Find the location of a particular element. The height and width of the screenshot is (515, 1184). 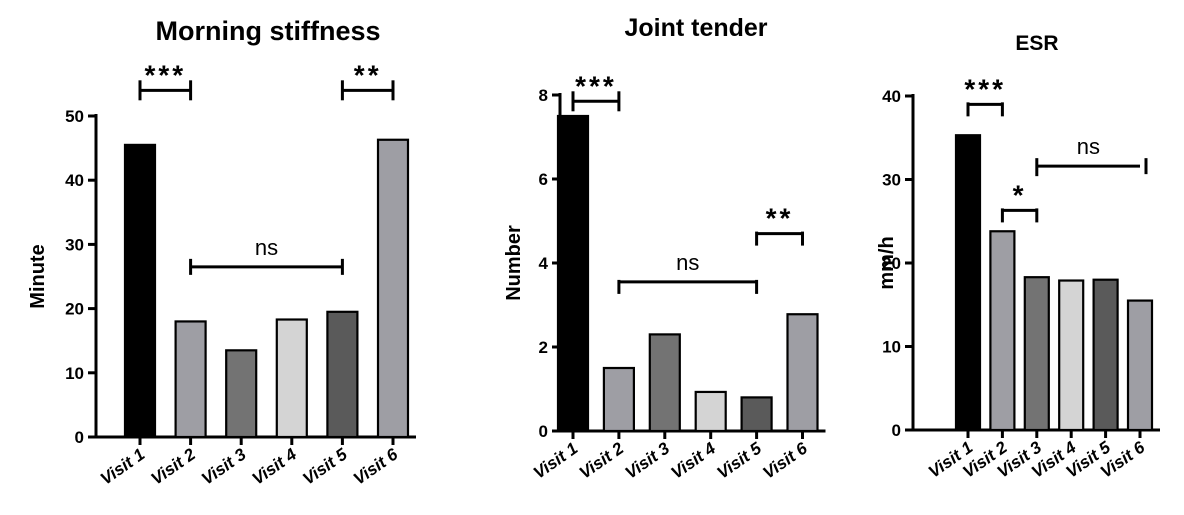

chart-title: Joint tender is located at coordinates (695, 28).